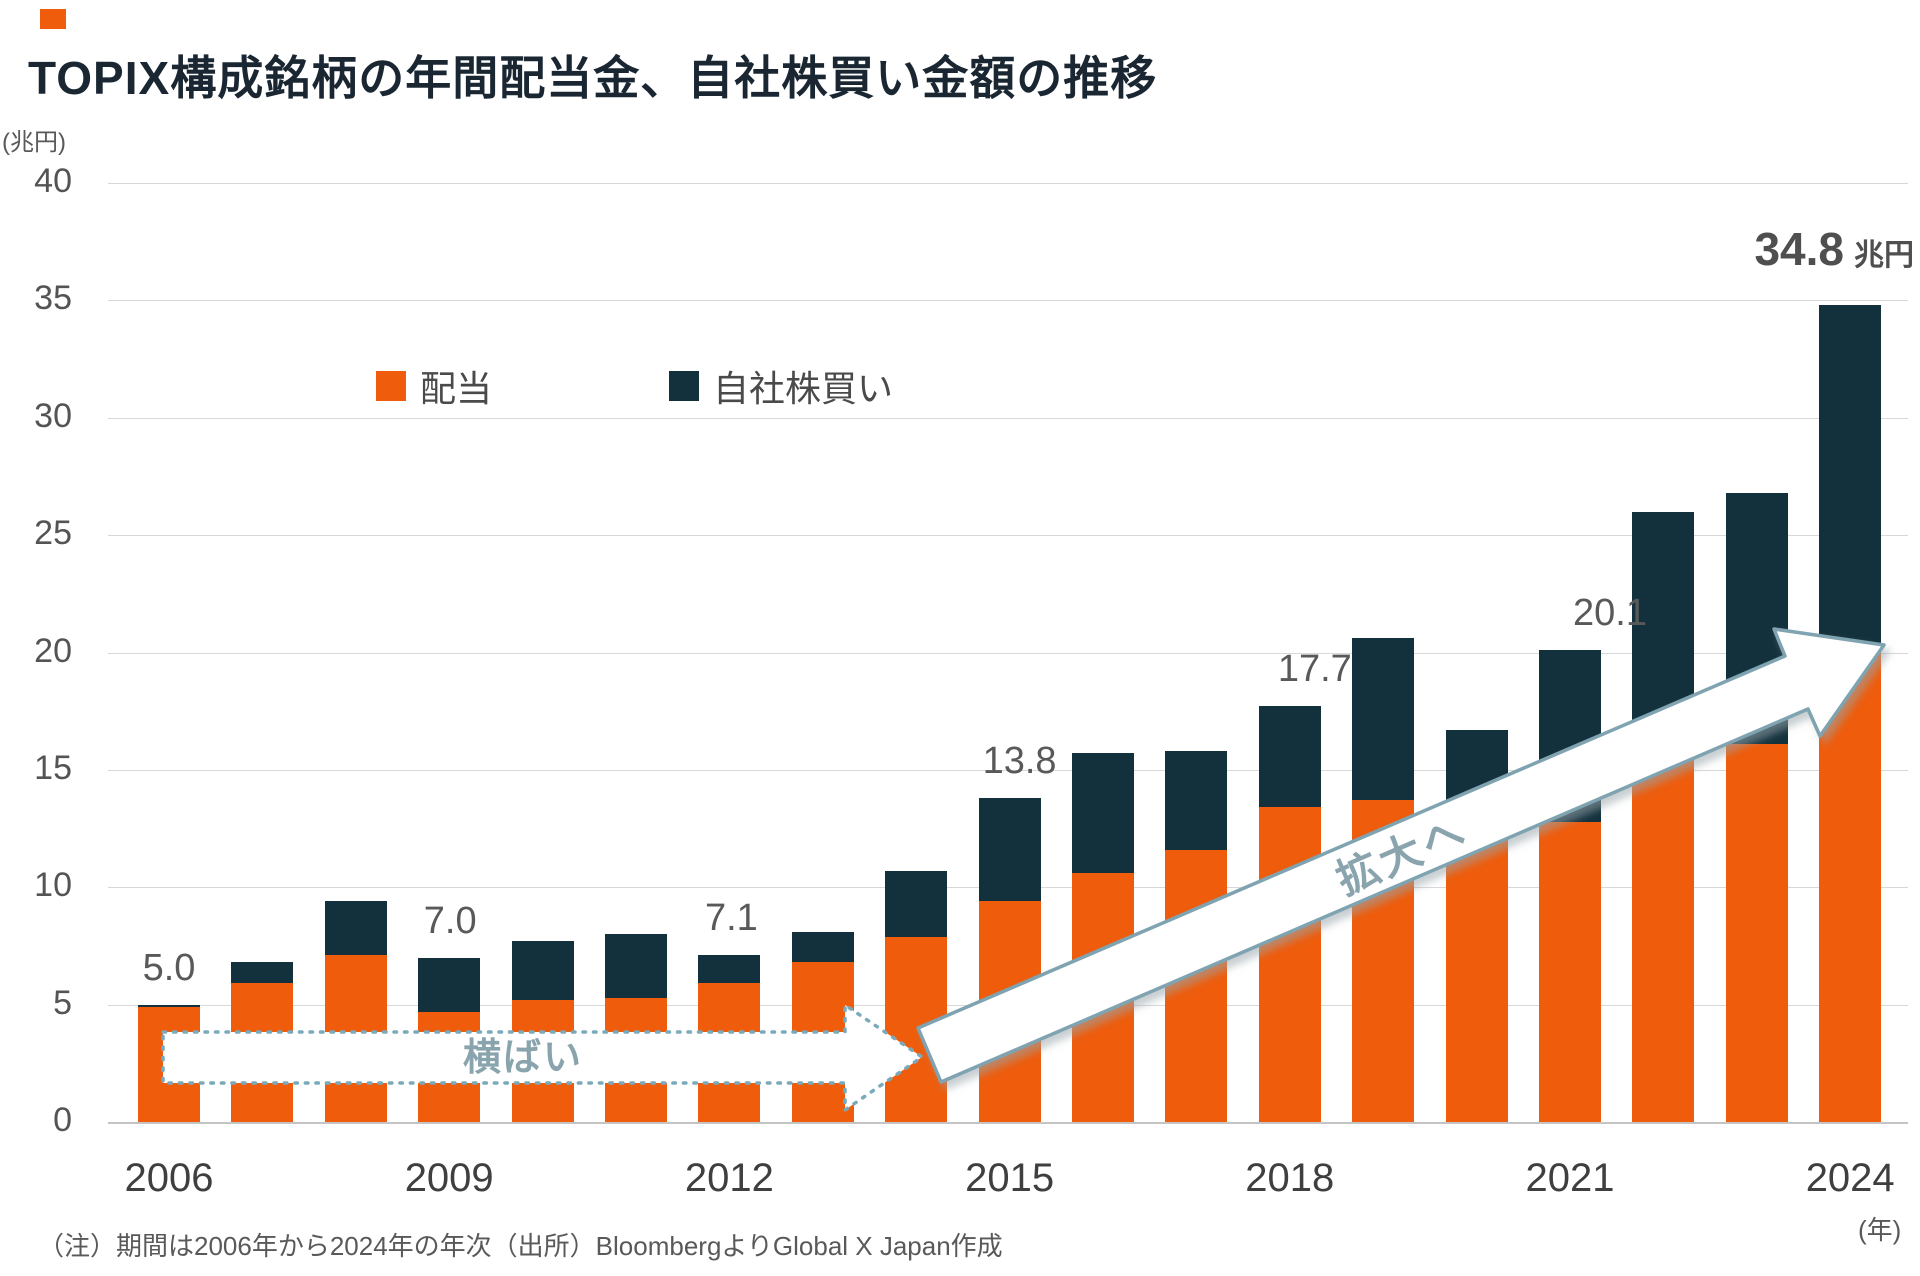 This screenshot has width=1920, height=1276. I want to click on bar-2014-buyback, so click(916, 903).